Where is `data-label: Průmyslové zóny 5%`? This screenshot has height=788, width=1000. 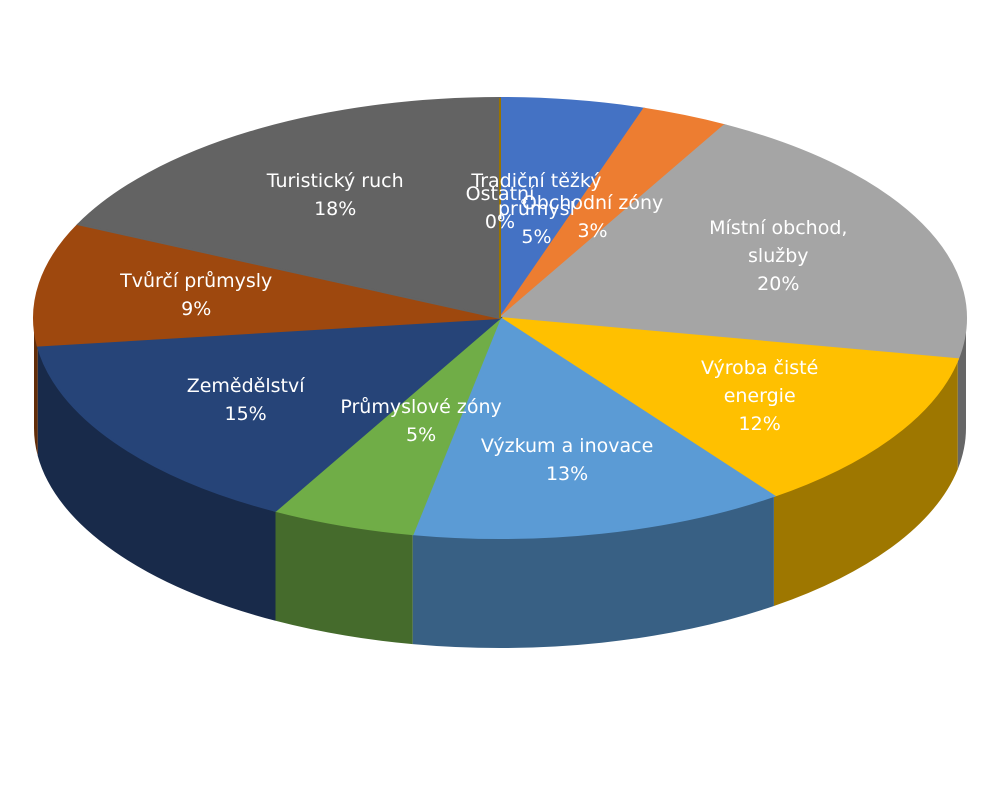
data-label: Průmyslové zóny 5% is located at coordinates (421, 421).